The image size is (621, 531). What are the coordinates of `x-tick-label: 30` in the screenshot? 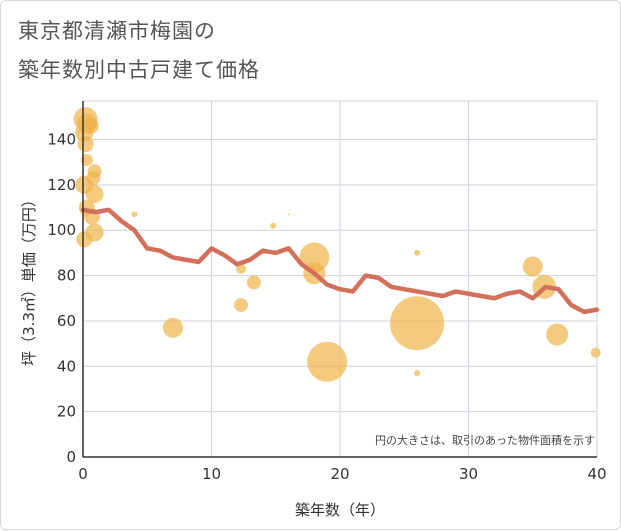 It's located at (468, 474).